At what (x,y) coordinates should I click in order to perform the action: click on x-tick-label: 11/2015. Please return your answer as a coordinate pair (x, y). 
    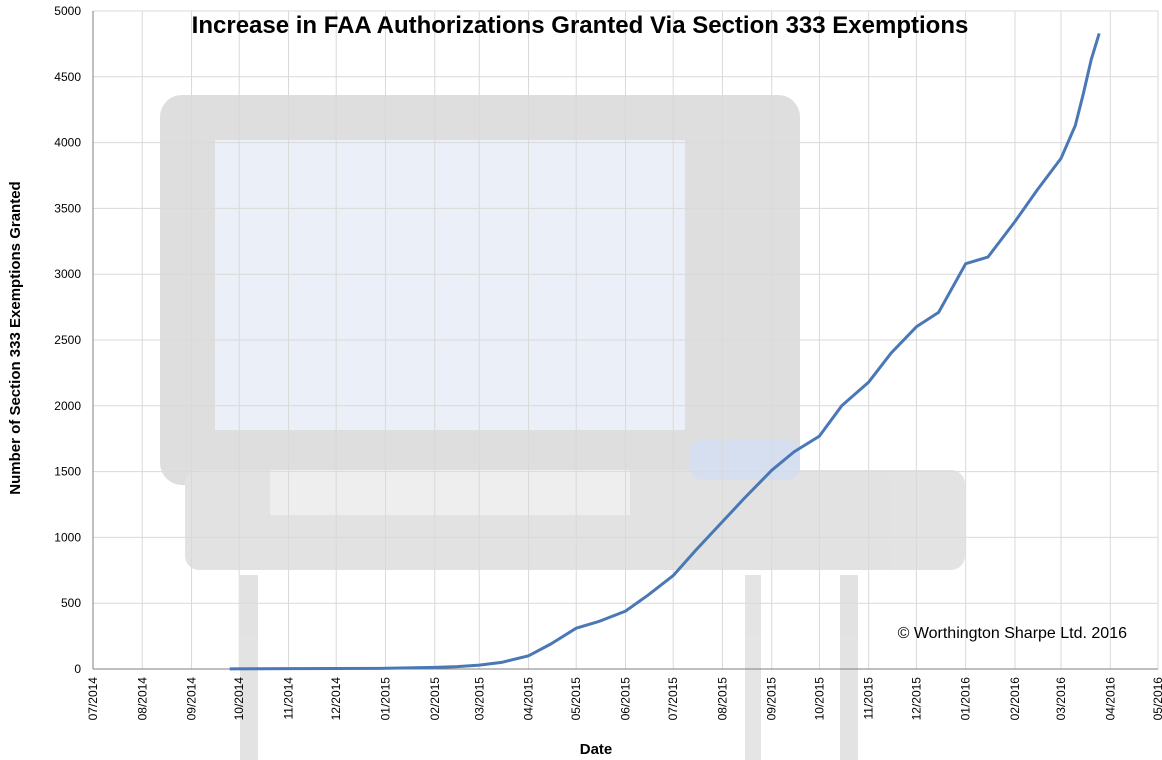
    Looking at the image, I should click on (869, 698).